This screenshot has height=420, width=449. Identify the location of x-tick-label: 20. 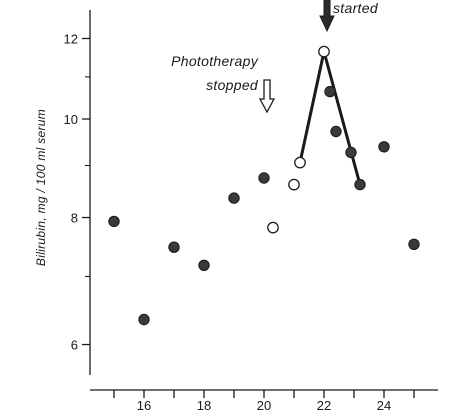
(264, 405).